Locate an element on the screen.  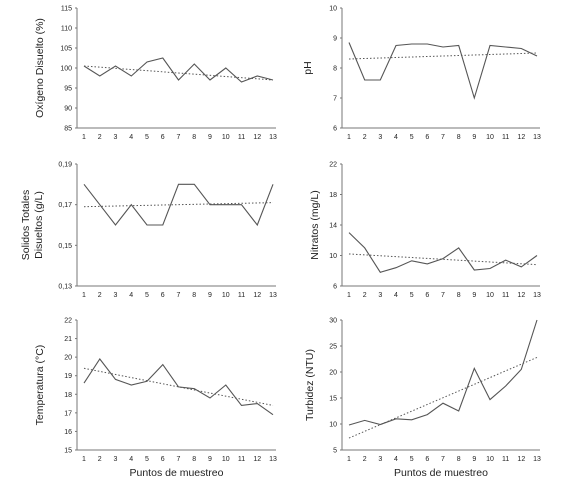
y-axis-label: Disueltos (g/L) is located at coordinates (39, 225).